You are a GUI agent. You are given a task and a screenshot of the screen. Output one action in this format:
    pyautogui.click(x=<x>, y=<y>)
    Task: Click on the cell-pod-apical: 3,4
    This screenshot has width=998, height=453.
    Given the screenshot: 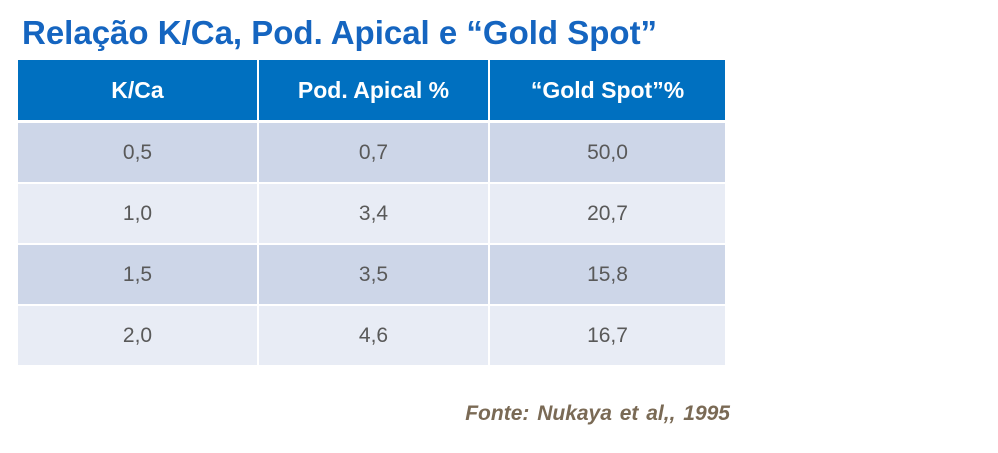 What is the action you would take?
    pyautogui.click(x=374, y=214)
    